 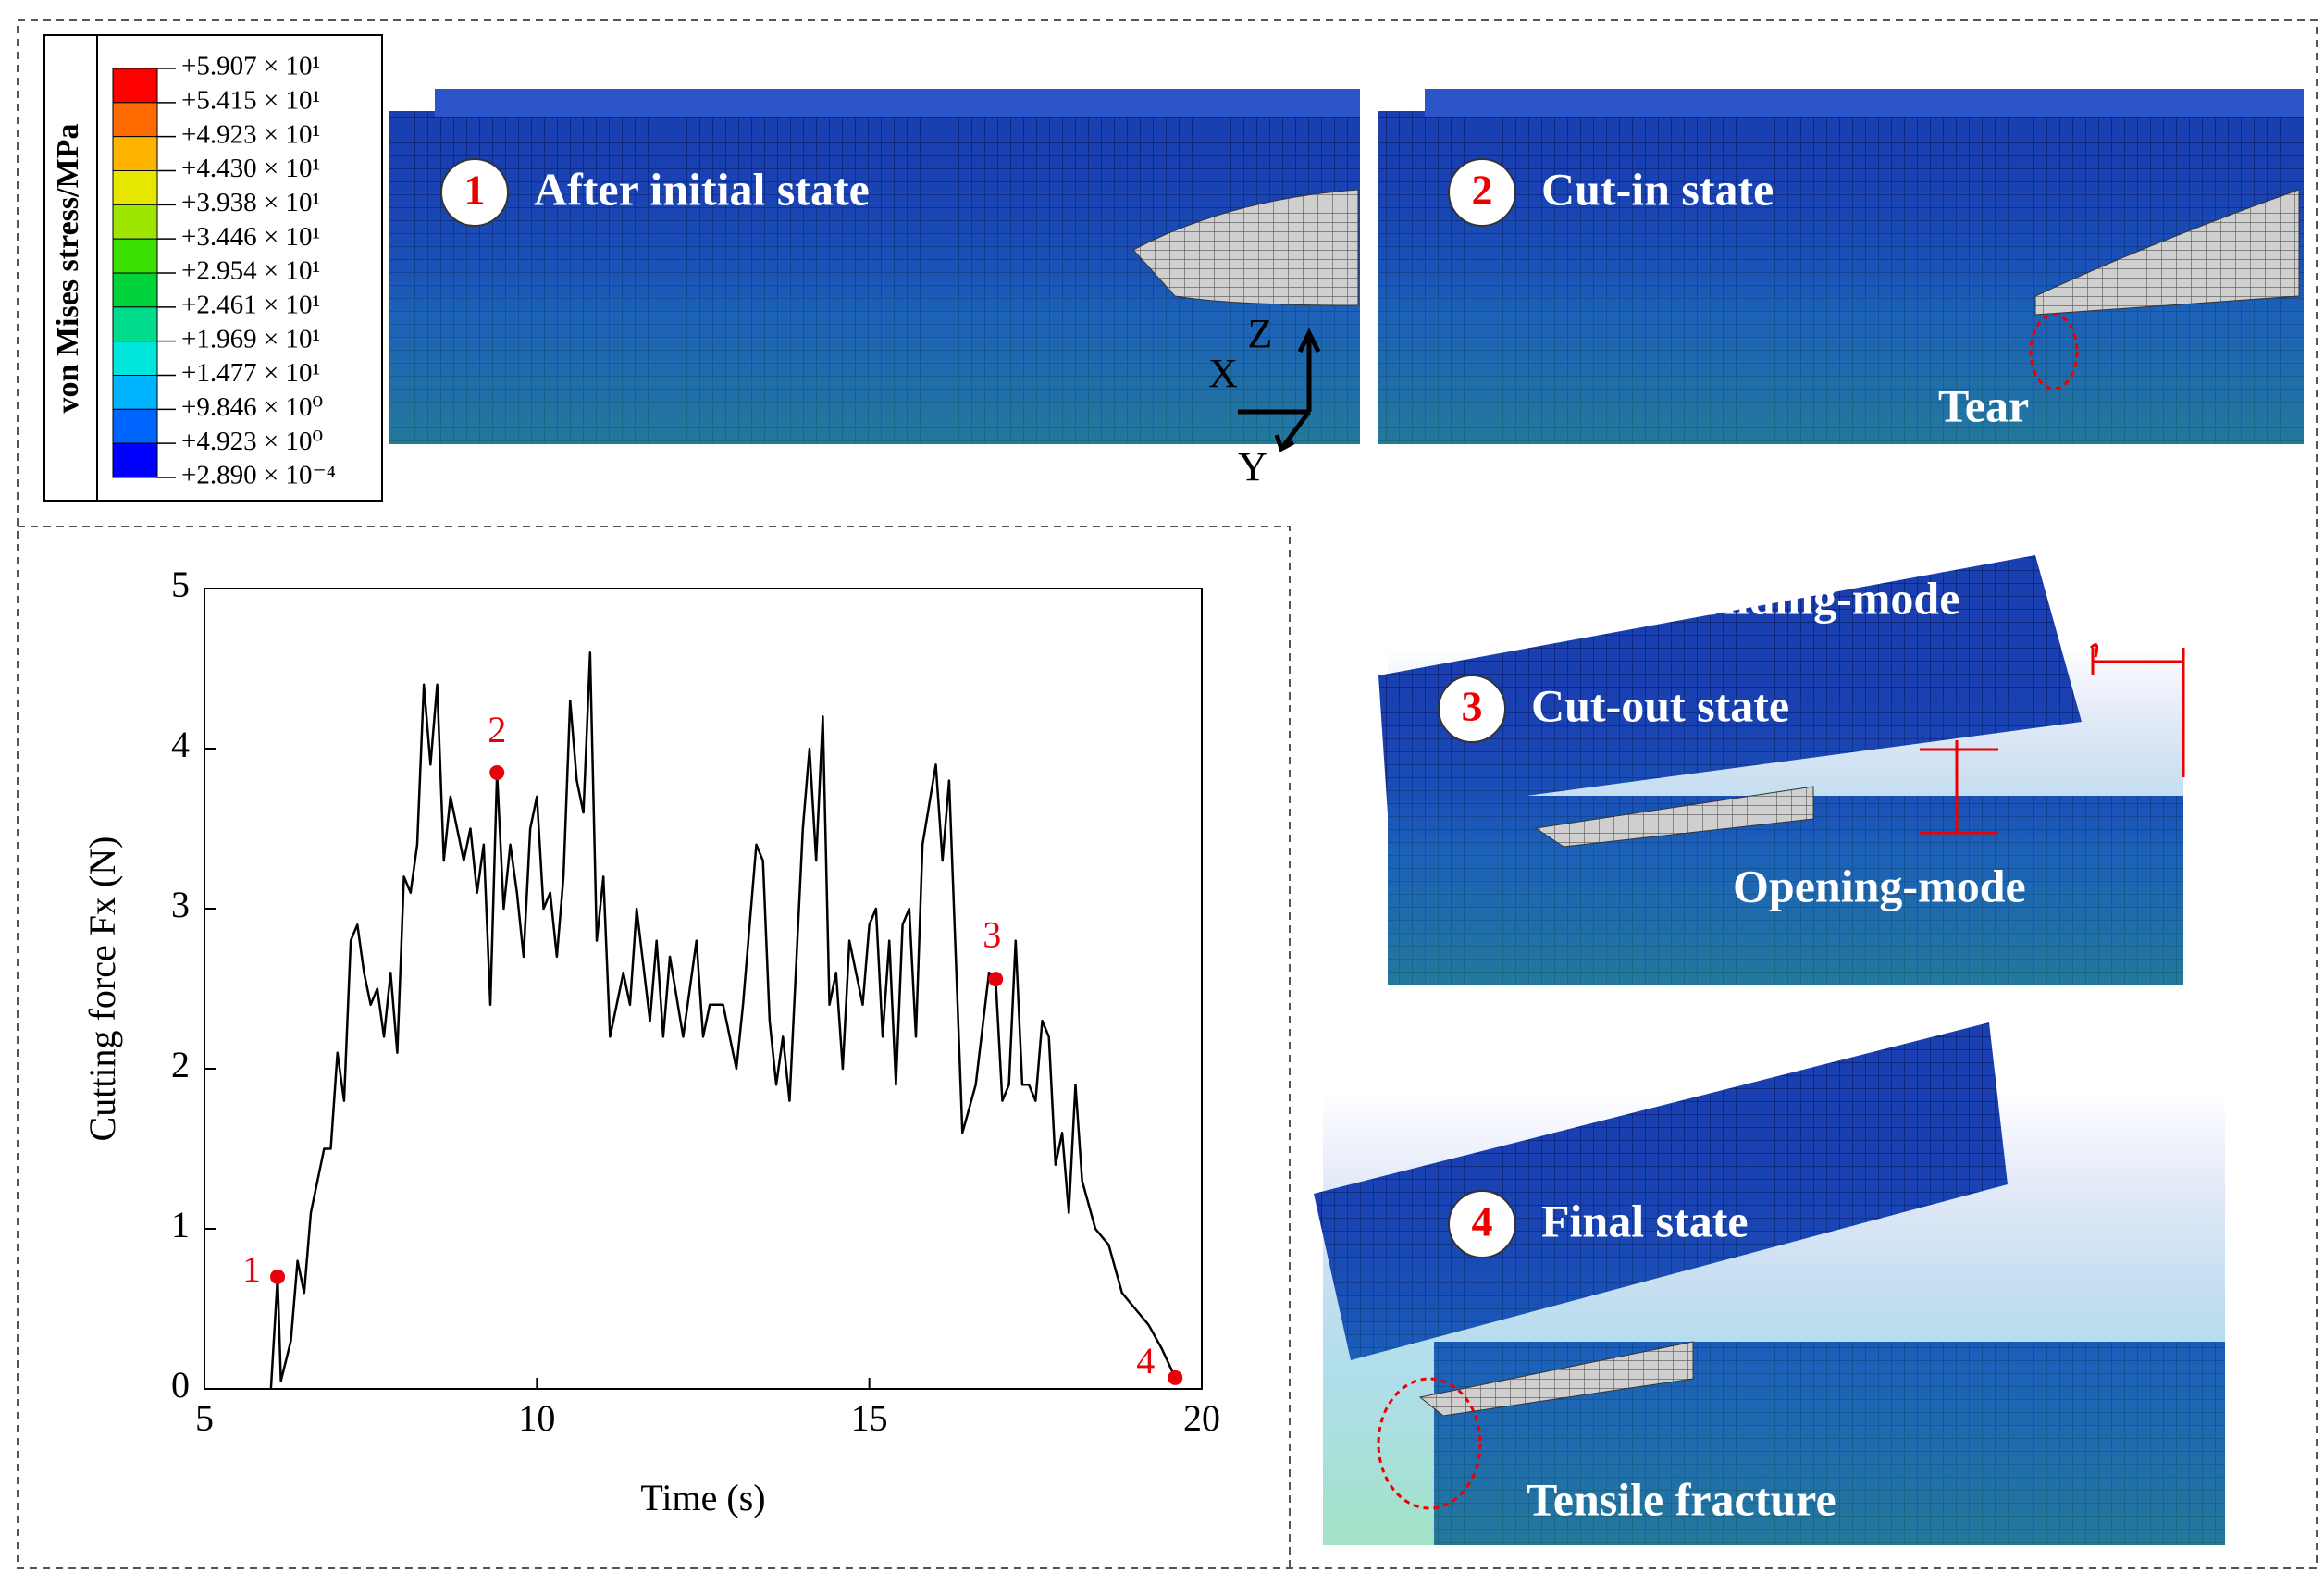 What do you see at coordinates (252, 441) in the screenshot?
I see `legend-label: +4.923 × 10⁰` at bounding box center [252, 441].